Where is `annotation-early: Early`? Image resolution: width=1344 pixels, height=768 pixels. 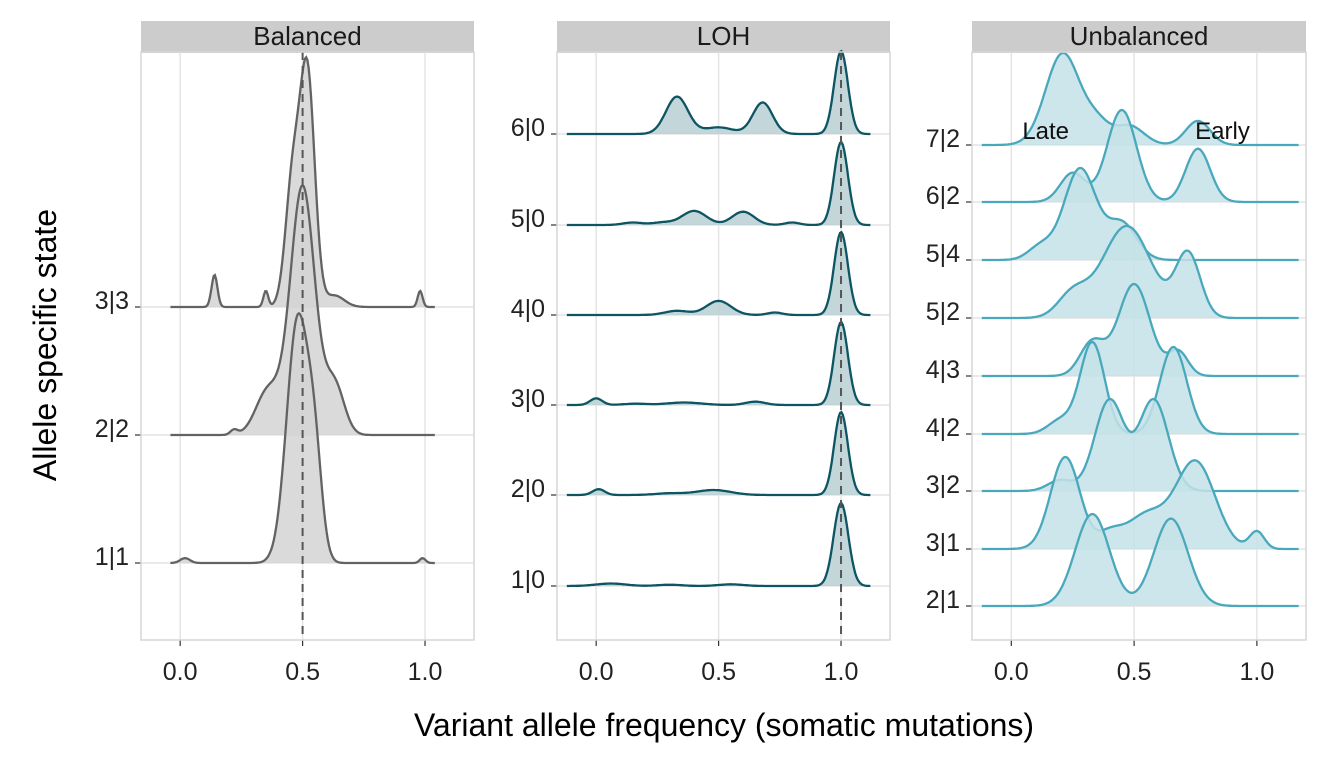 annotation-early: Early is located at coordinates (1222, 131).